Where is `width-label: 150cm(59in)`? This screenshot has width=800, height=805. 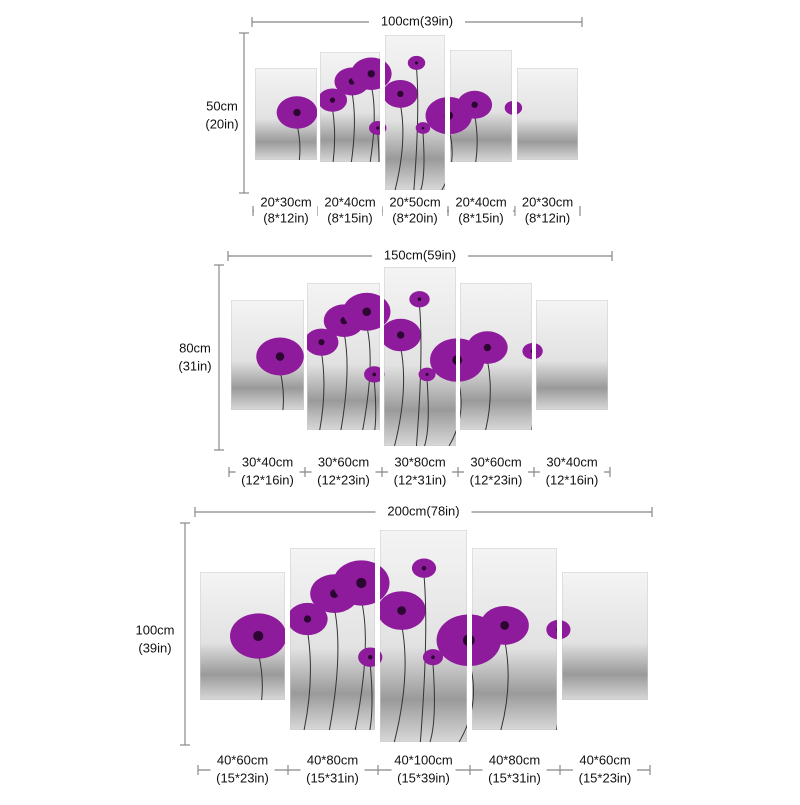
width-label: 150cm(59in) is located at coordinates (420, 254).